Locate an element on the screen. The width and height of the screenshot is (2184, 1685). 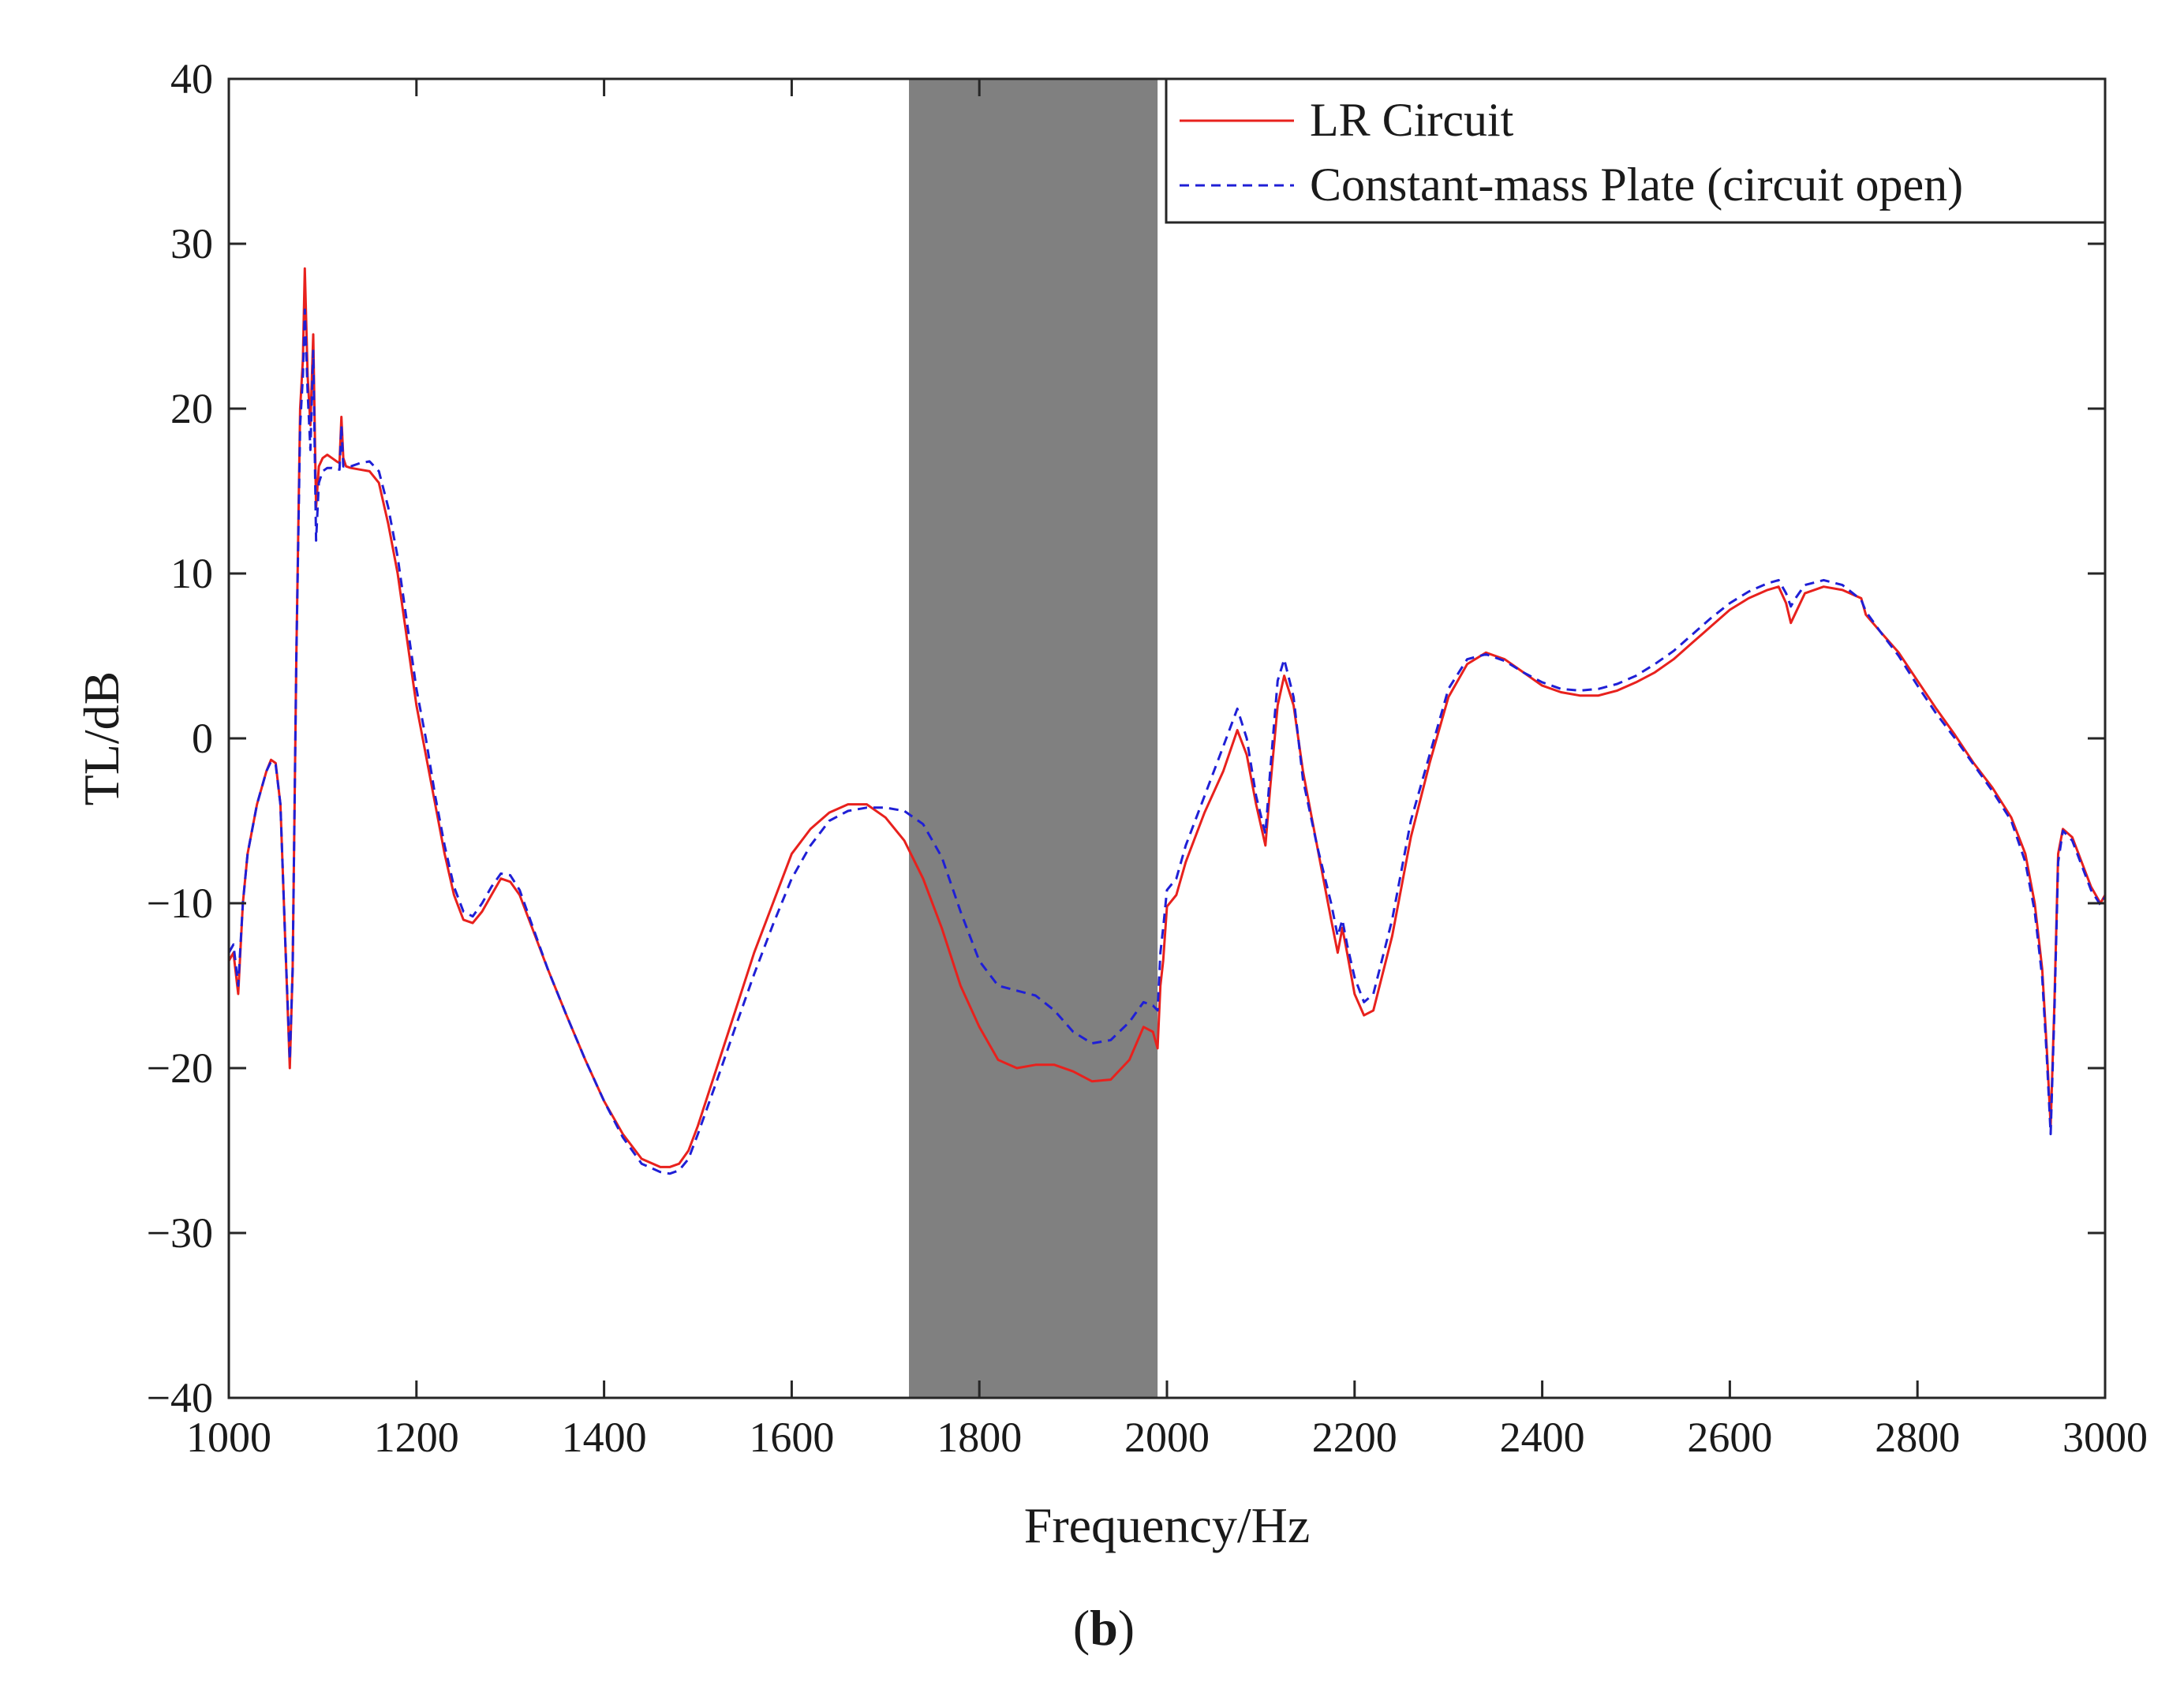
x-tick-label: 1000 is located at coordinates (228, 1437).